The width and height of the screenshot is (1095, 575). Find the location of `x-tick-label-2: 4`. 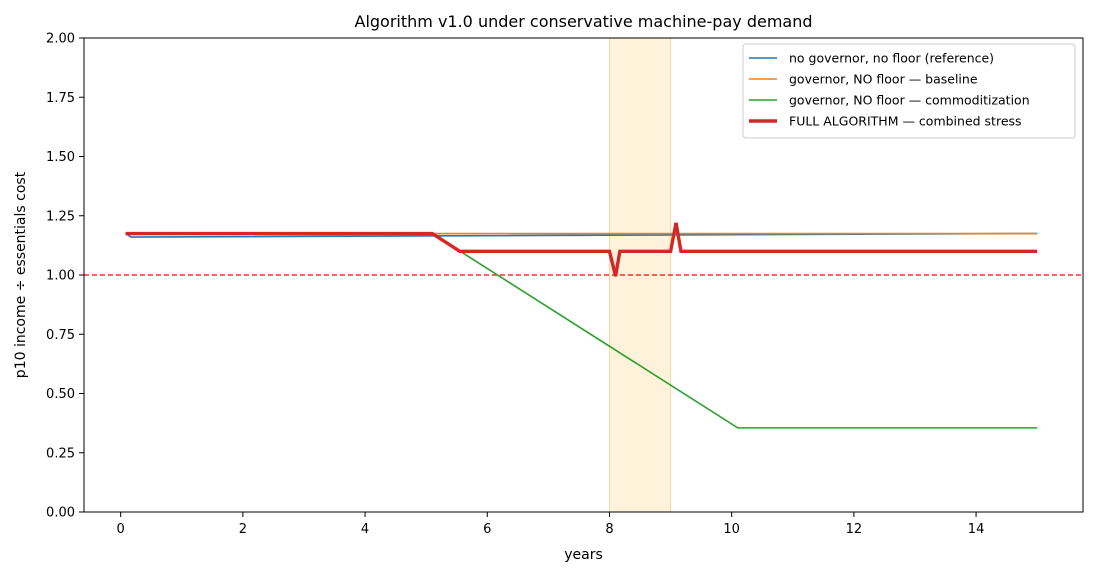

x-tick-label-2: 4 is located at coordinates (365, 529).